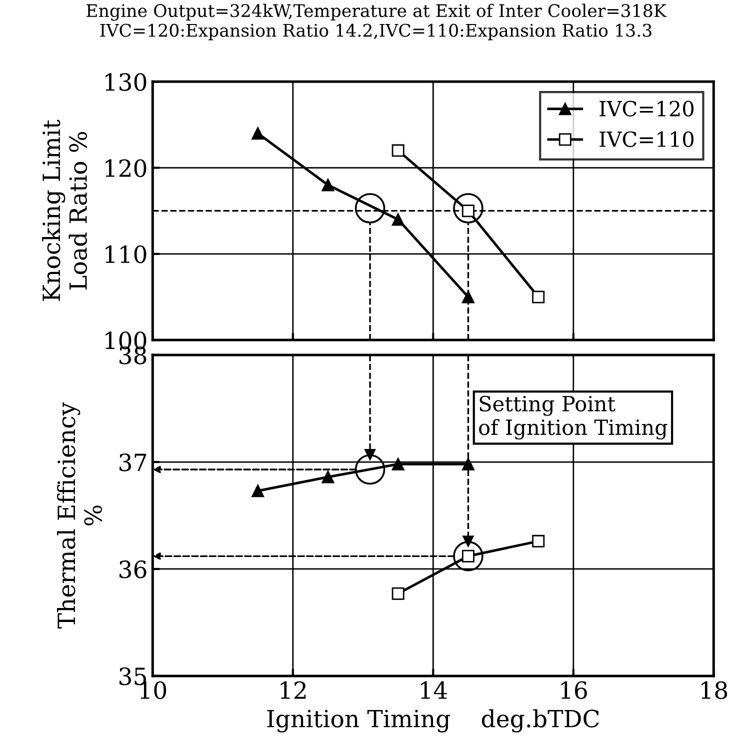 The width and height of the screenshot is (752, 749). I want to click on y-axis-title: Thermal Efficiency %, so click(79, 515).